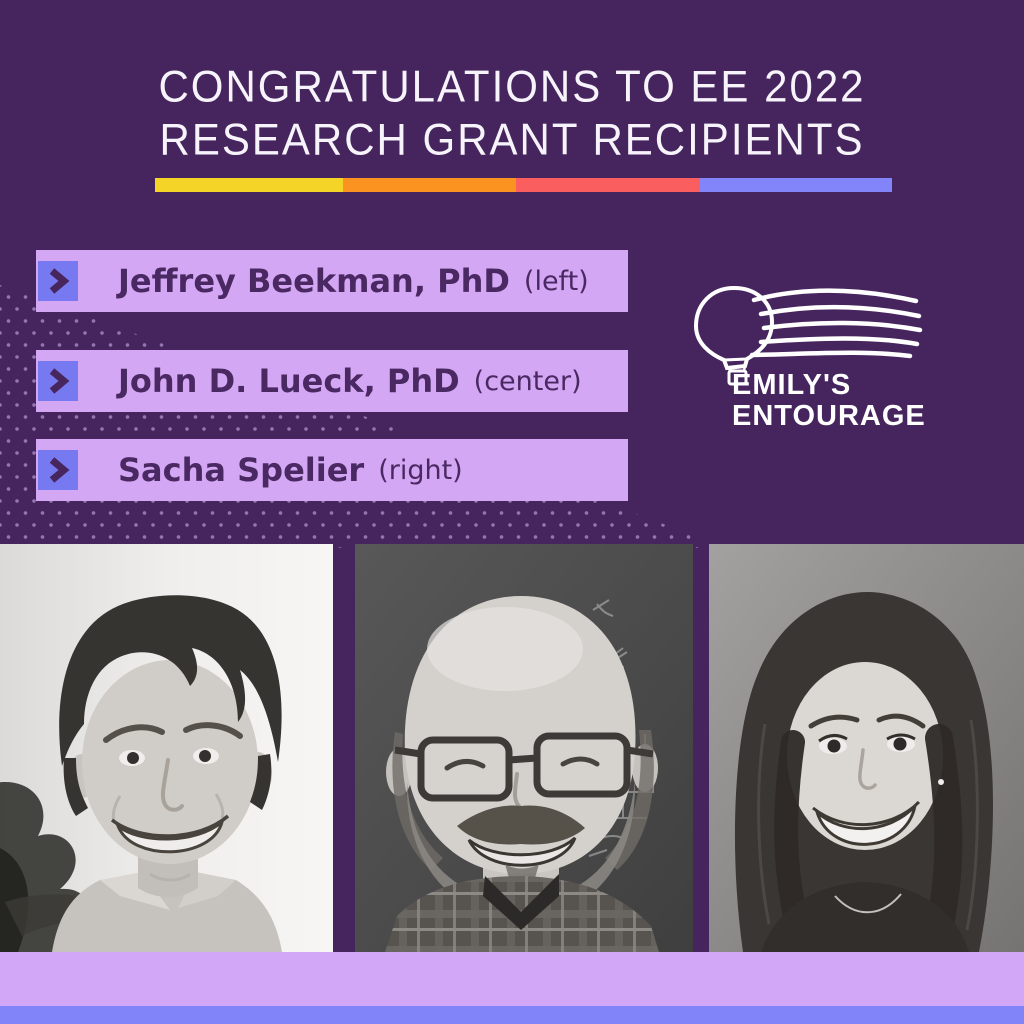  I want to click on photo-sacha-spelier, so click(866, 748).